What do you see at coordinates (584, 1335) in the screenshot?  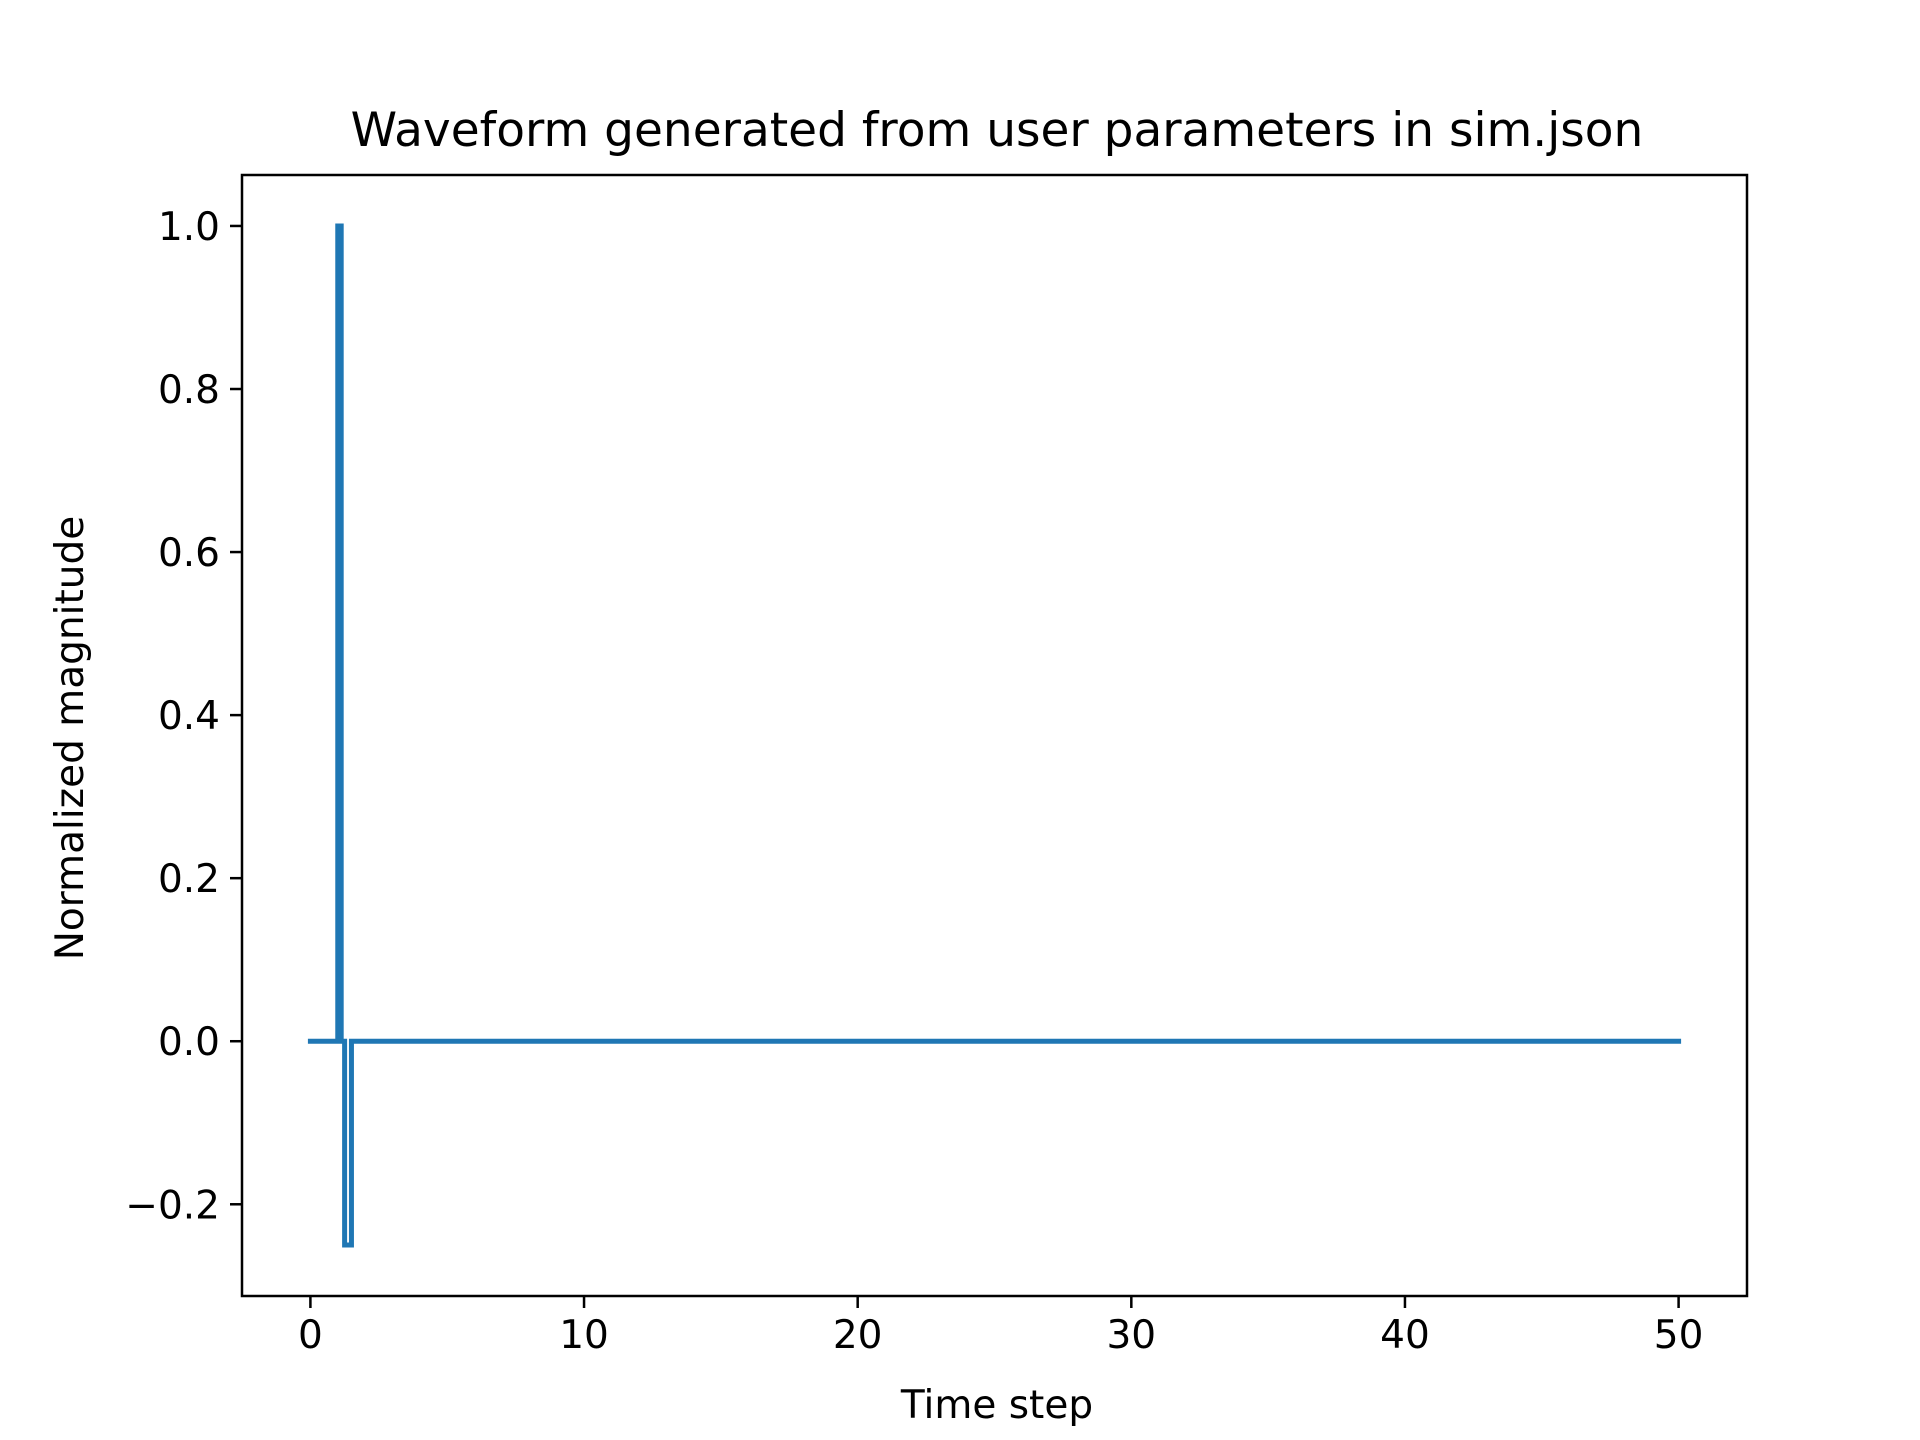 I see `x-tick-label: 10` at bounding box center [584, 1335].